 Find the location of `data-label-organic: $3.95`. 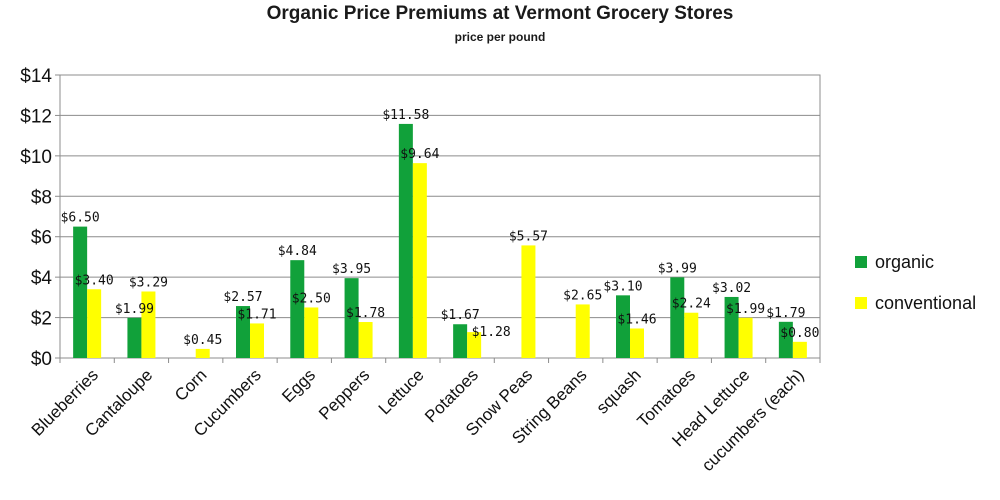

data-label-organic: $3.95 is located at coordinates (351, 269).